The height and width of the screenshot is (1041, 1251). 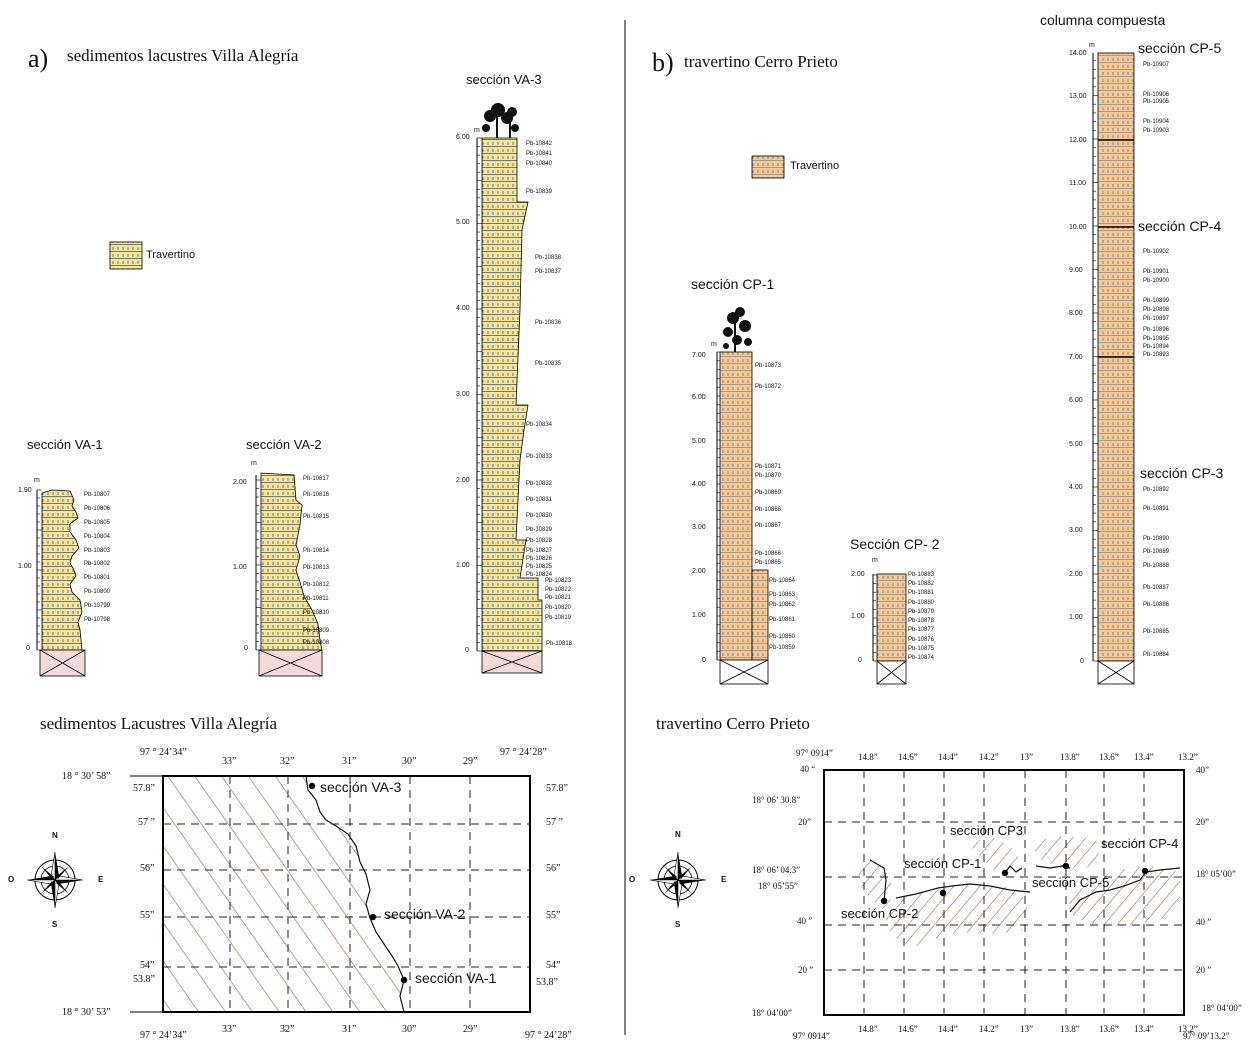 What do you see at coordinates (1202, 770) in the screenshot?
I see `map-b-lat-right: 40”` at bounding box center [1202, 770].